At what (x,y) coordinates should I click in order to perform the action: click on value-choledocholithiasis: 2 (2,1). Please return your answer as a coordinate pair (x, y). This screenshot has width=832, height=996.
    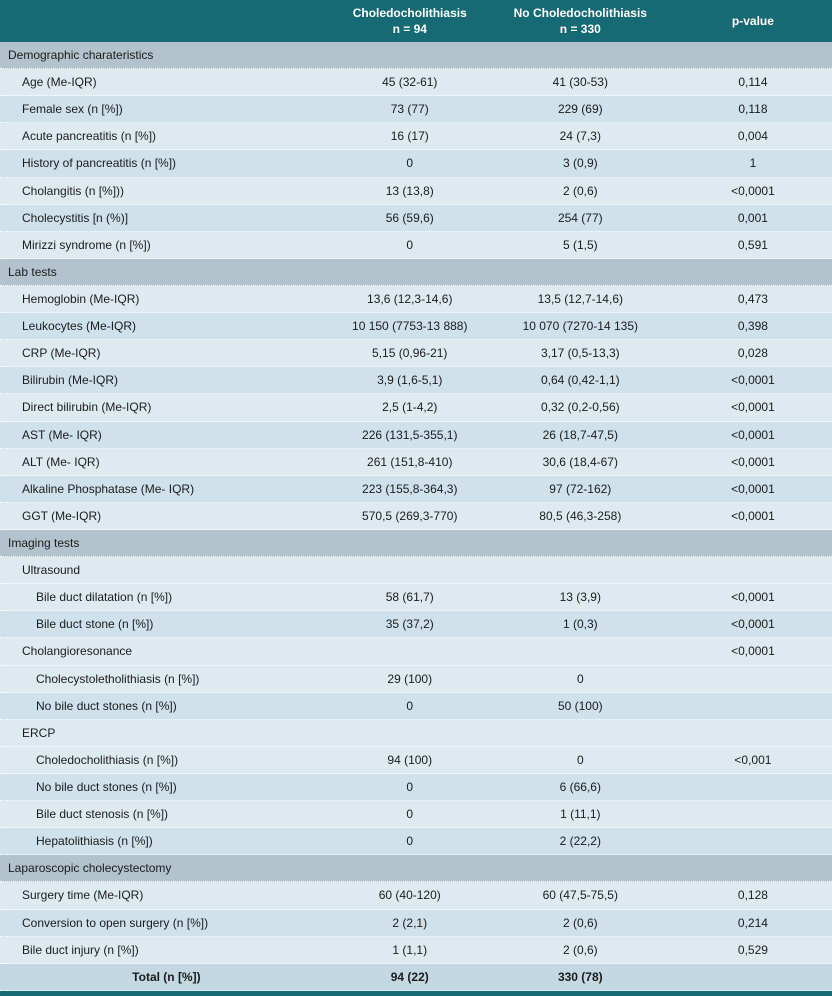
    Looking at the image, I should click on (410, 922).